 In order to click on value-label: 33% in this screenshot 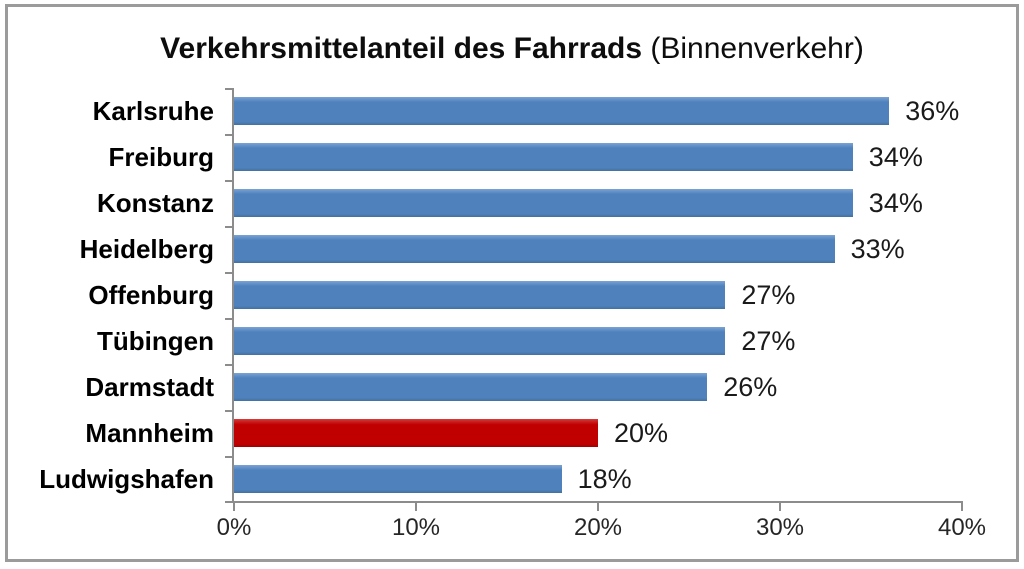, I will do `click(877, 249)`.